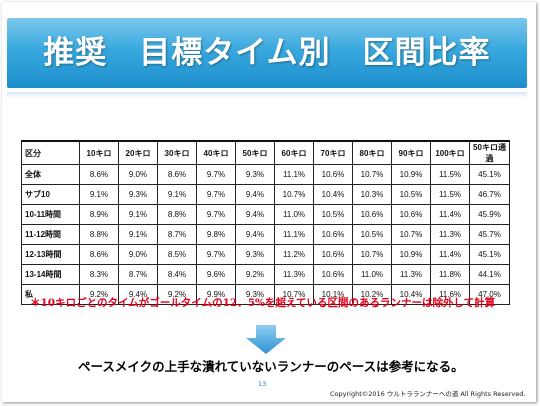  Describe the element at coordinates (294, 254) in the screenshot. I see `table-cell: 11.2%` at that location.